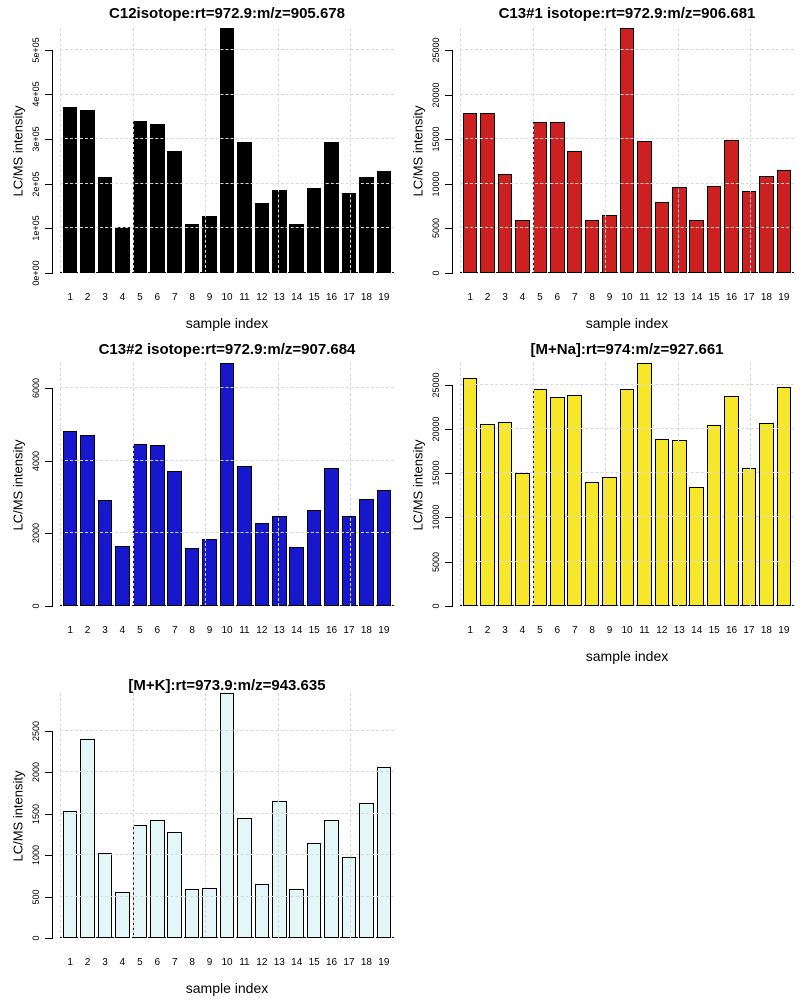  I want to click on x-tick-label: 11, so click(244, 630).